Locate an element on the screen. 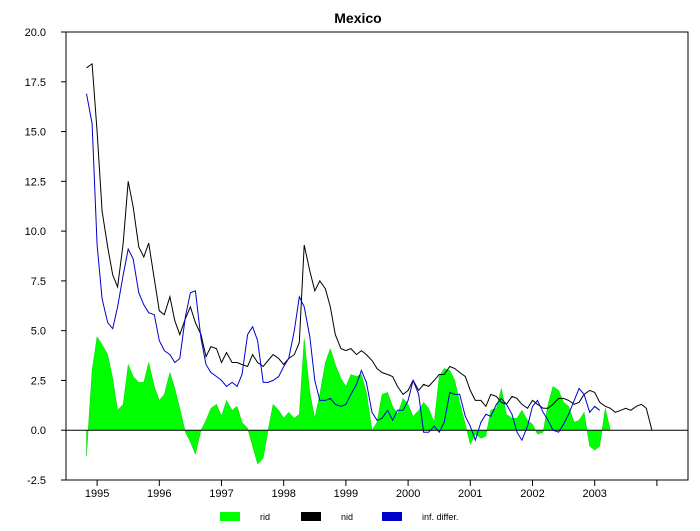  y-tick-label: 2.5 is located at coordinates (38, 381).